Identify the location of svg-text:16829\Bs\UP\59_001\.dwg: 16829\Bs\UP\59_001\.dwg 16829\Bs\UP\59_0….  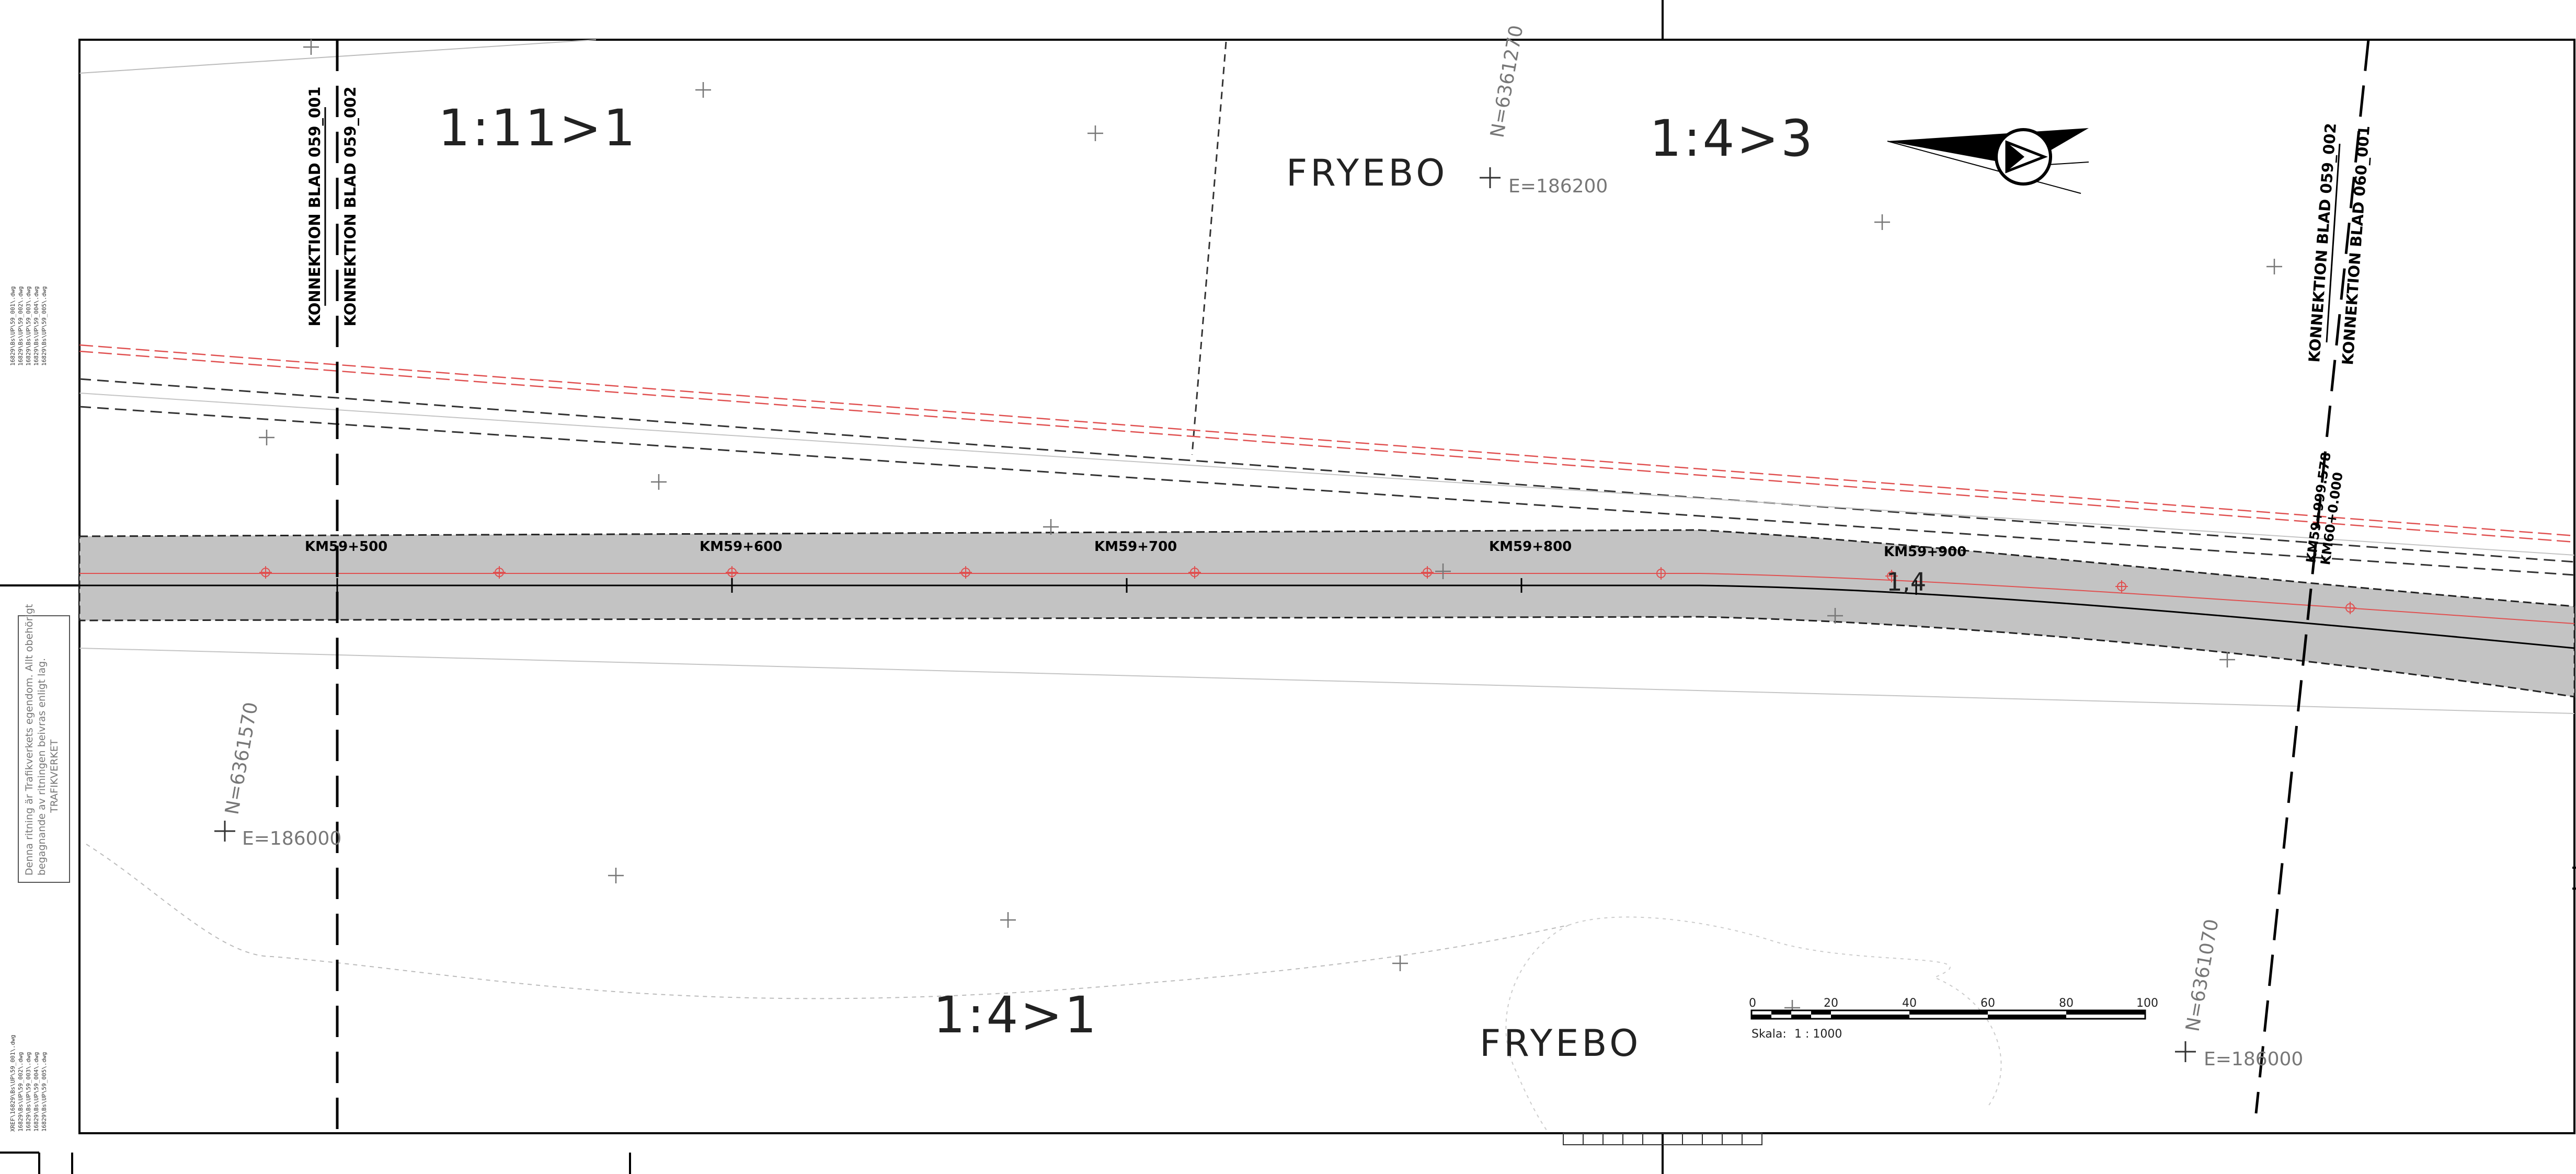
(28, 324).